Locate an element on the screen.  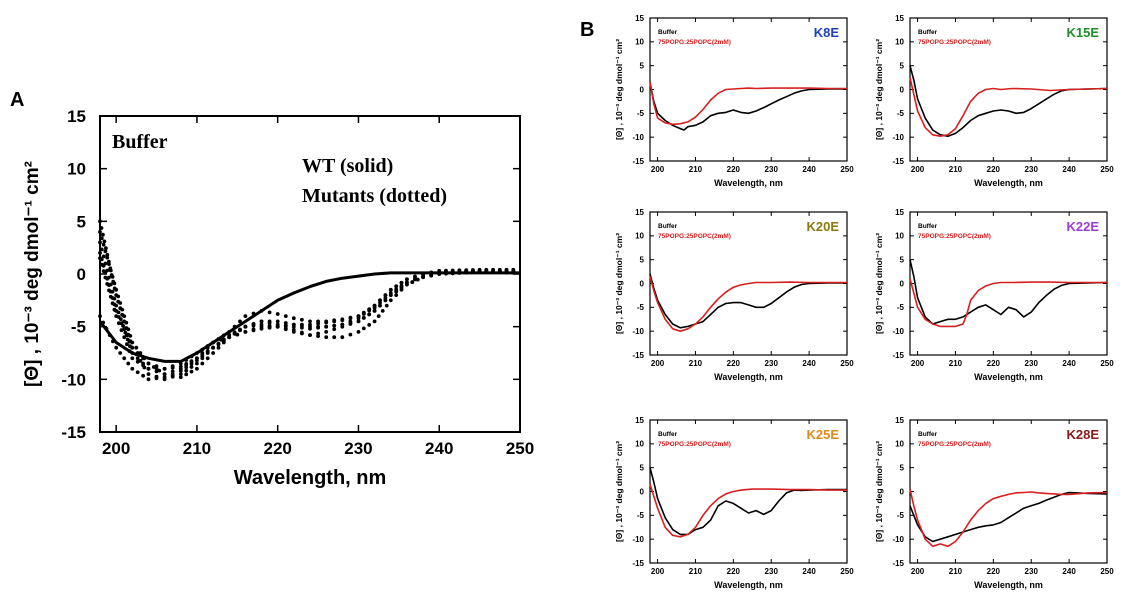
panel-a-label: A is located at coordinates (17, 100).